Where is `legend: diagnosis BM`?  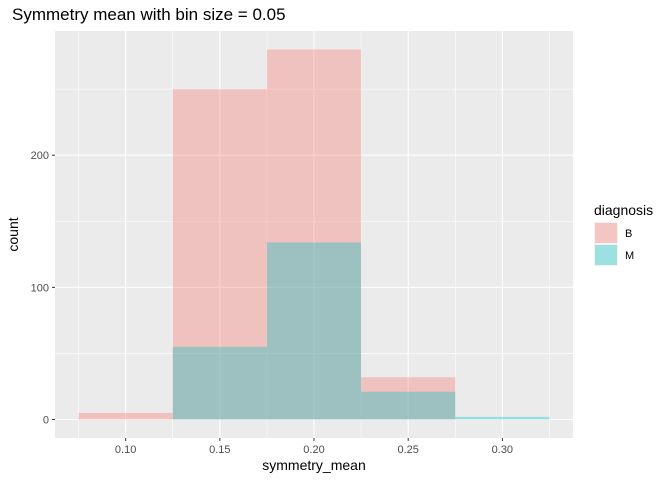
legend: diagnosis BM is located at coordinates (623, 234).